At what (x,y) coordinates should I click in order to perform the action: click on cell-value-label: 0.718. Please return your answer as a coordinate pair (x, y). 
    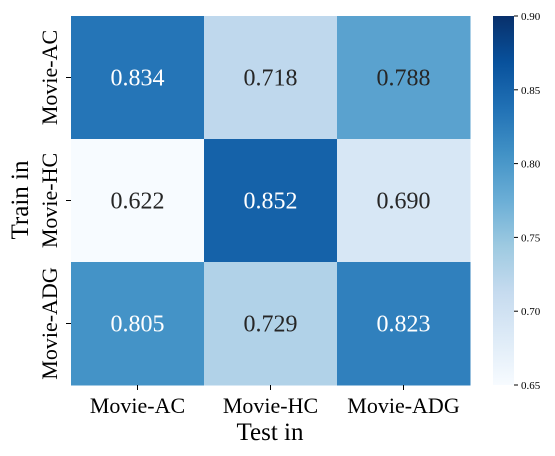
    Looking at the image, I should click on (271, 79).